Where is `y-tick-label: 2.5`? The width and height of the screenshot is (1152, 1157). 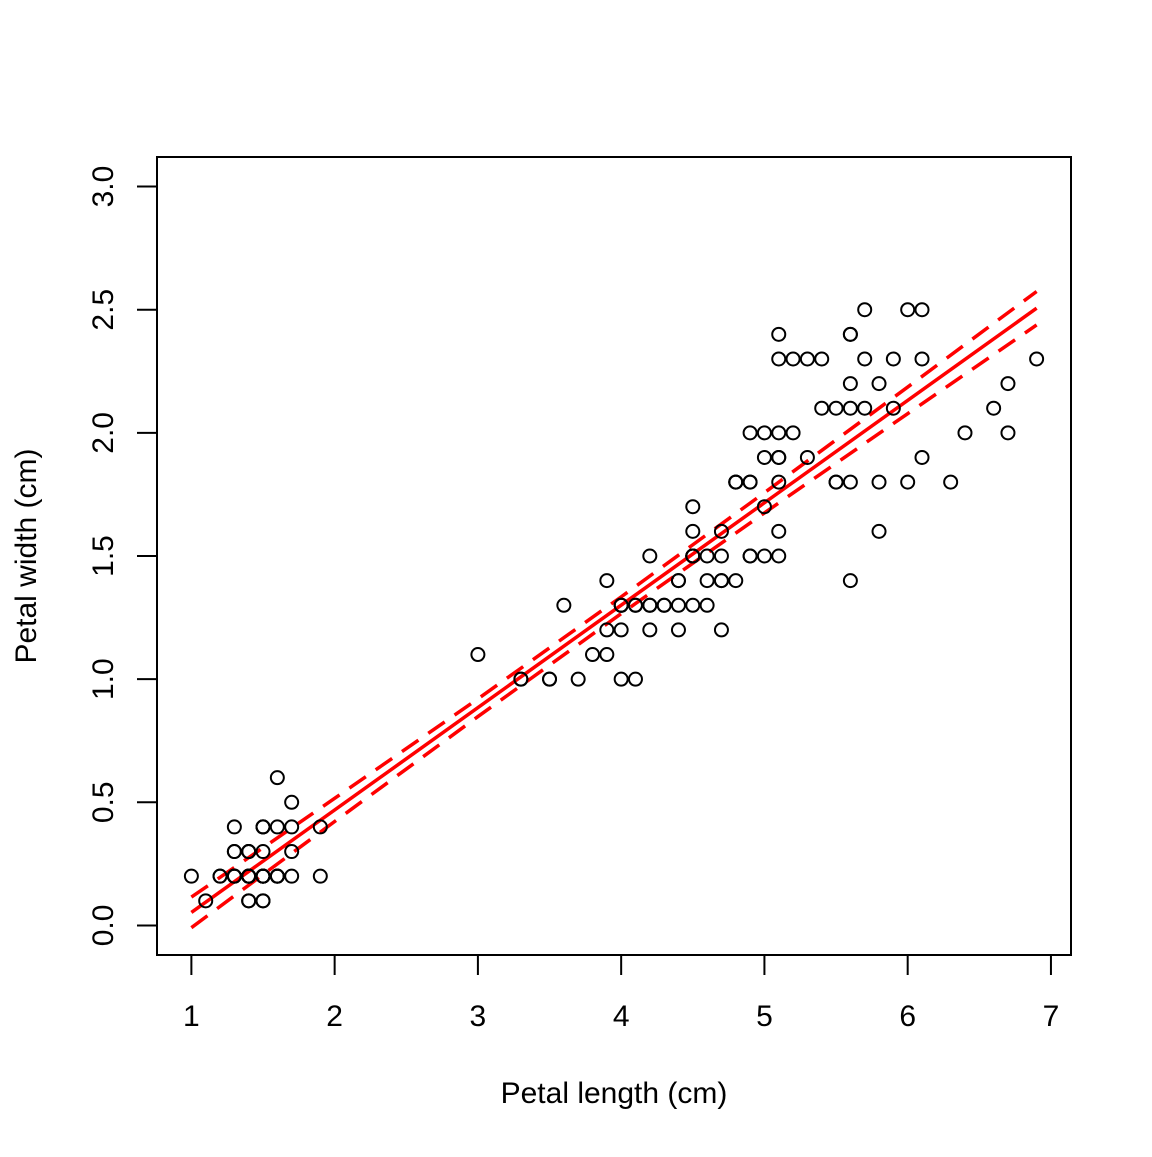
y-tick-label: 2.5 is located at coordinates (103, 310).